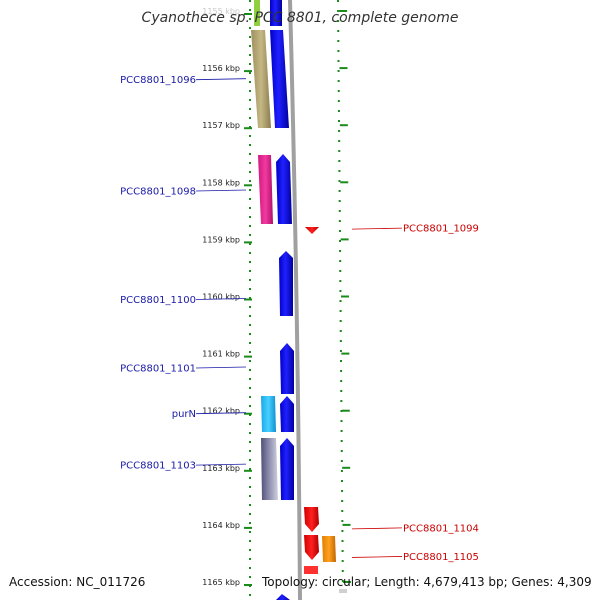 This screenshot has width=600, height=600. I want to click on right-tick-track, so click(340, 300).